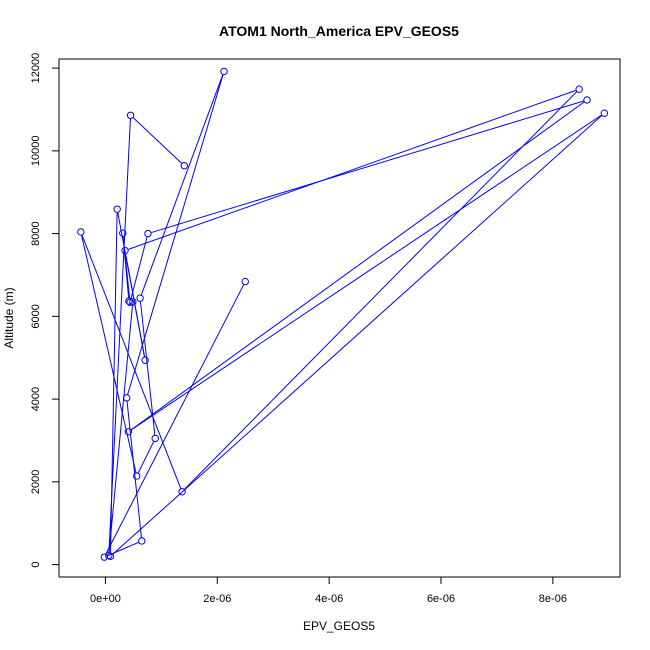 Image resolution: width=650 pixels, height=650 pixels. I want to click on y-tick-label: 0, so click(36, 565).